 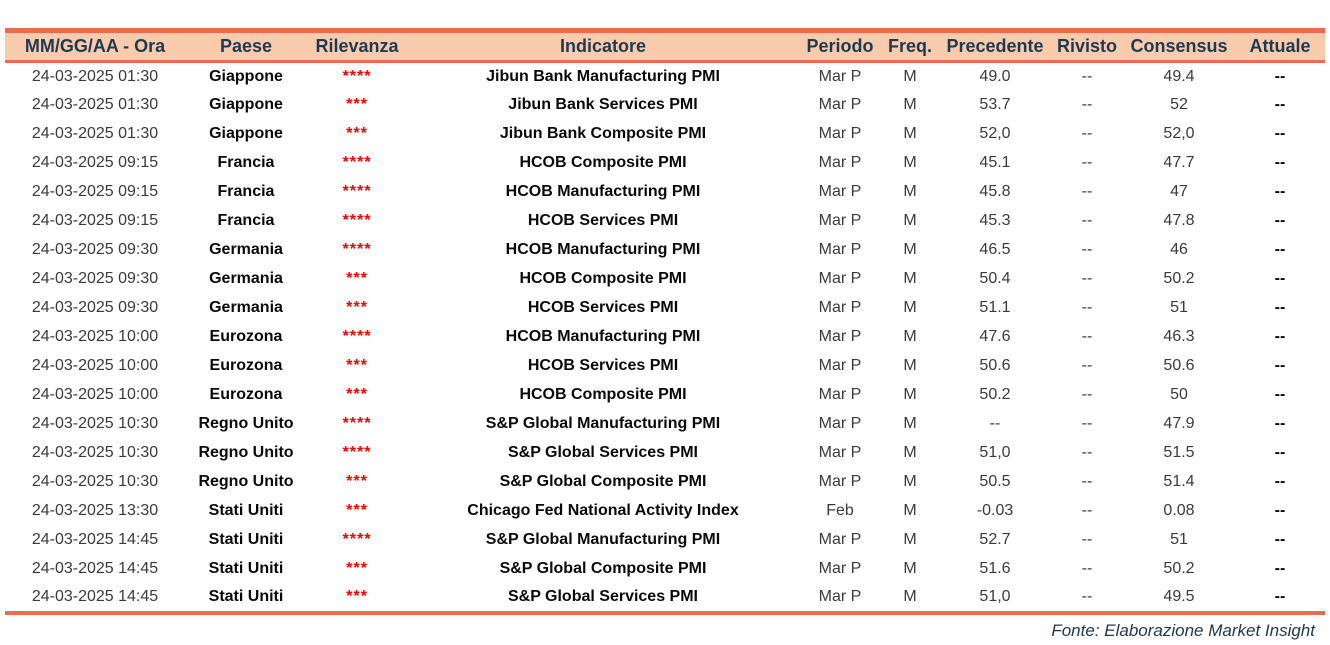 What do you see at coordinates (95, 511) in the screenshot?
I see `cell-datetime: 24-03-2025 13:30` at bounding box center [95, 511].